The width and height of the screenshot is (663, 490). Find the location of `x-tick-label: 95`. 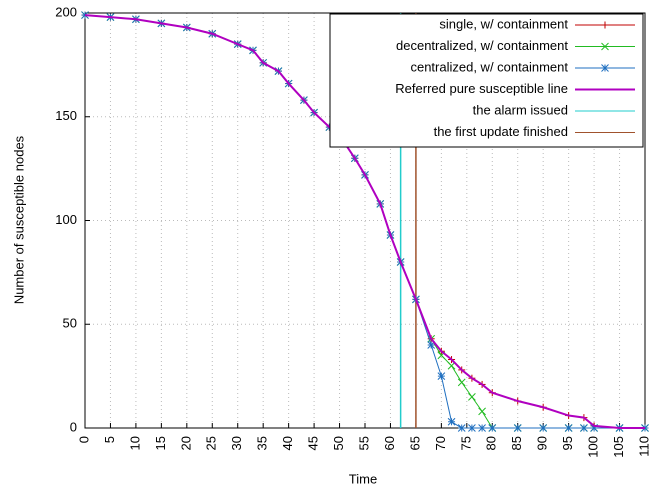

x-tick-label: 95 is located at coordinates (567, 443).